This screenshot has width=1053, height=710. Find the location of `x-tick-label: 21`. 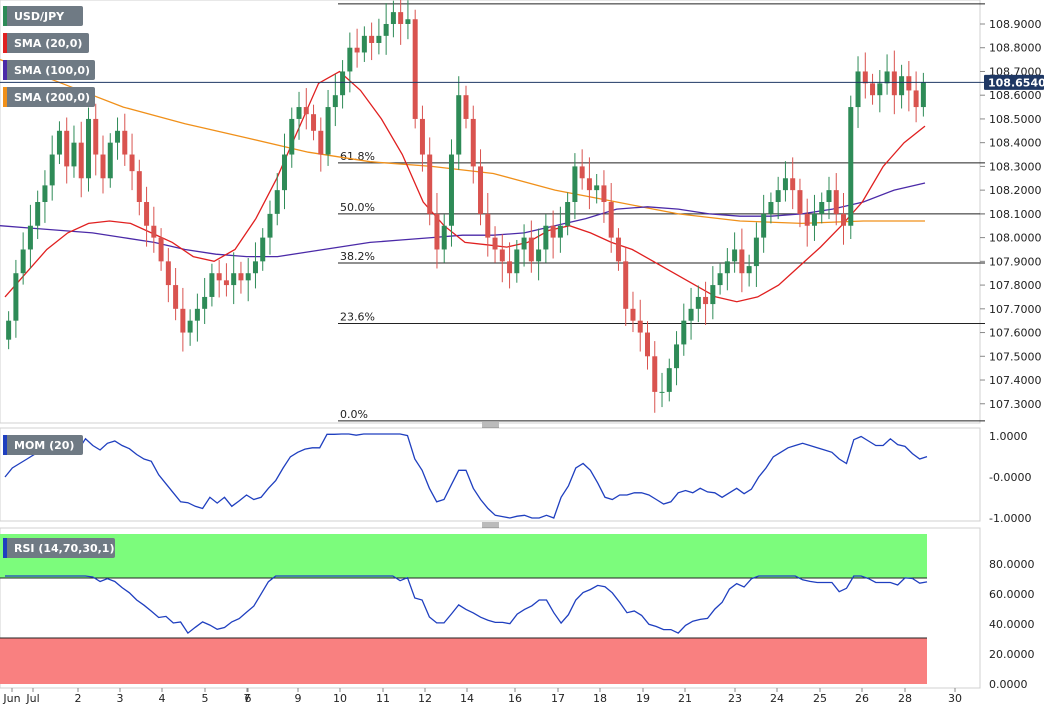

x-tick-label: 21 is located at coordinates (685, 698).